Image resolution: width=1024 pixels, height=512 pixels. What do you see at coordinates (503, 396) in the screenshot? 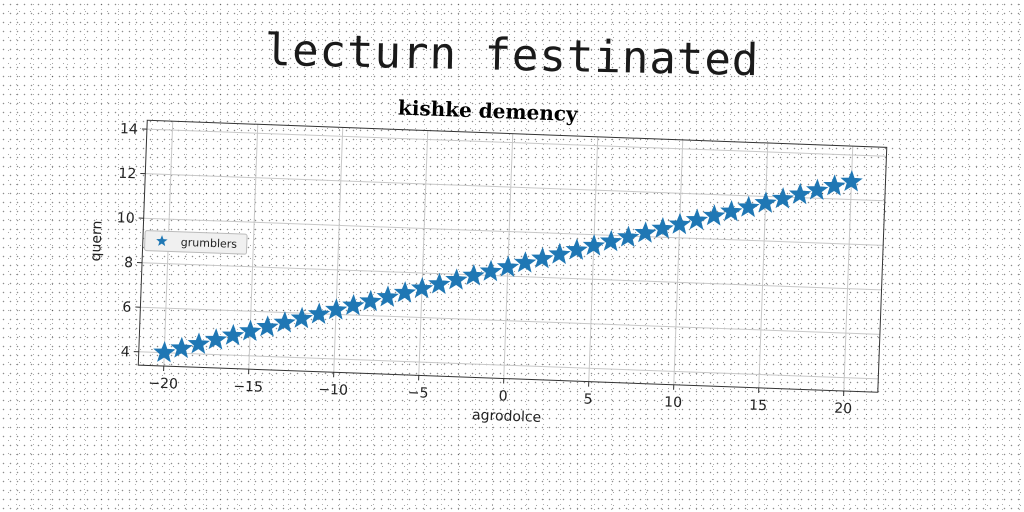
I see `x-tick-label: 0` at bounding box center [503, 396].